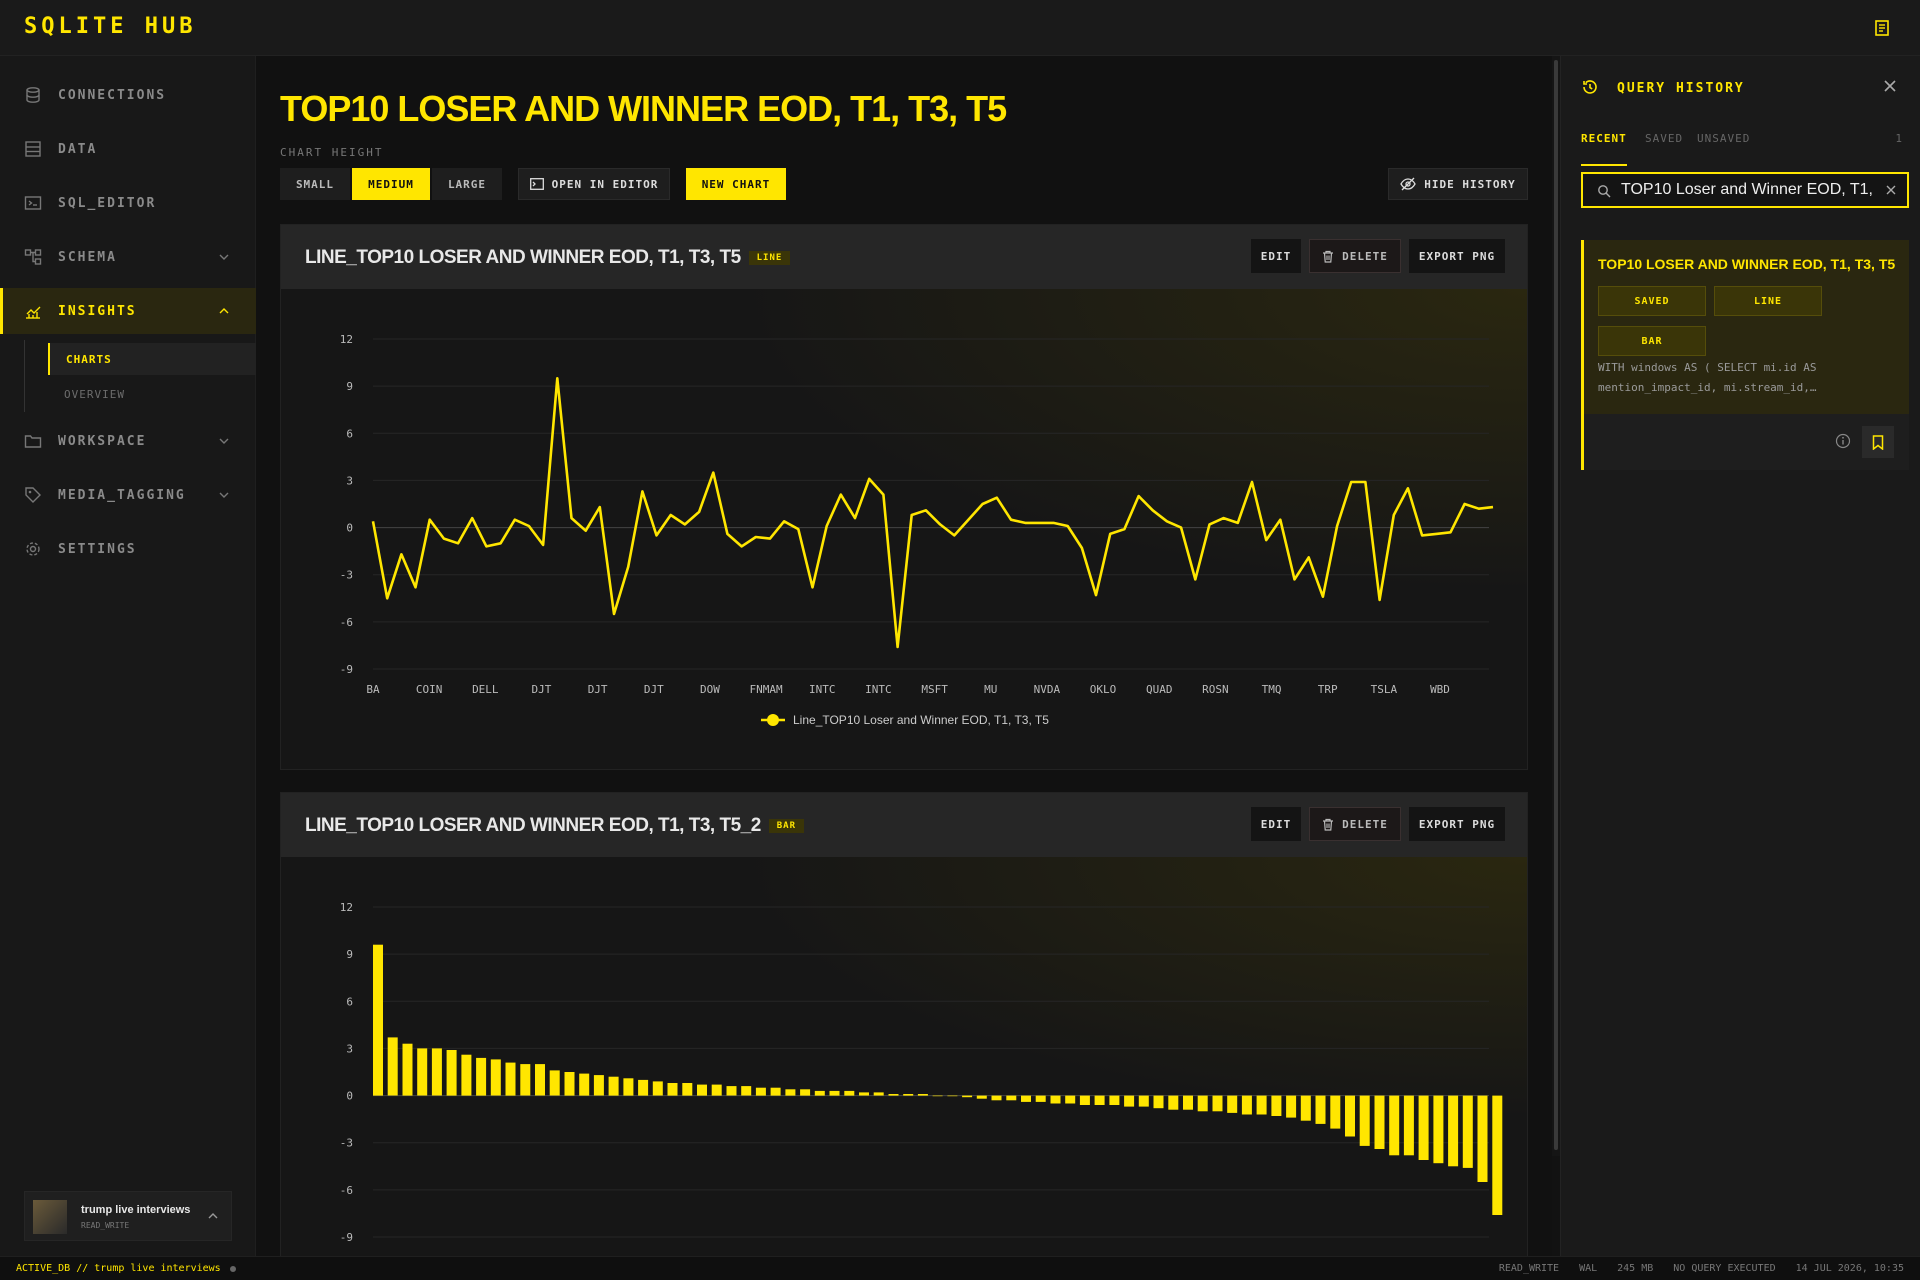 This screenshot has height=1280, width=1920. I want to click on history-search-input, so click(1749, 190).